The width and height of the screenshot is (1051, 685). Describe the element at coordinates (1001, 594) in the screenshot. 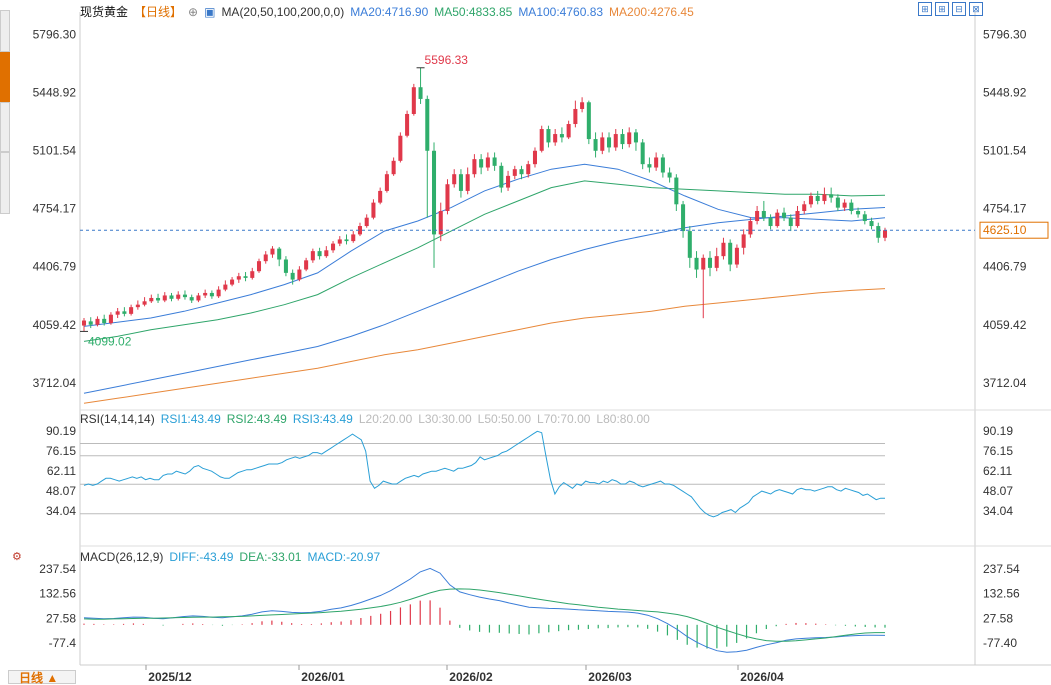

I see `macd-tick-right: 132.56` at that location.